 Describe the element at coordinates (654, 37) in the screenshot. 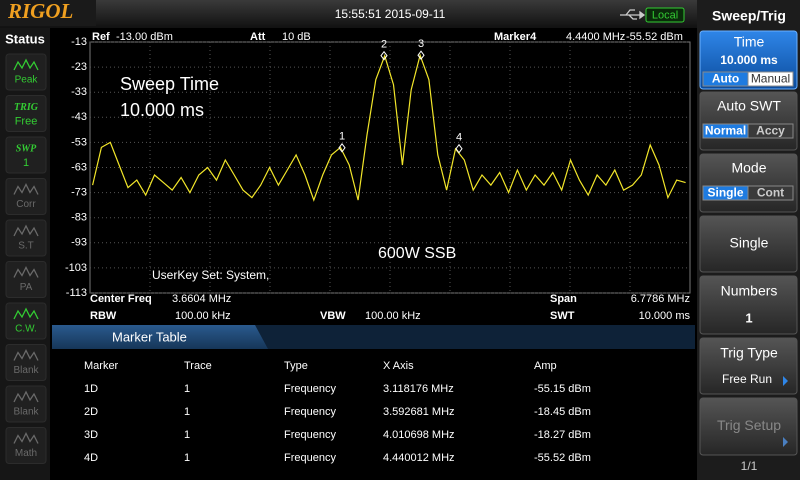

I see `info-marker-amp: -55.52 dBm` at that location.